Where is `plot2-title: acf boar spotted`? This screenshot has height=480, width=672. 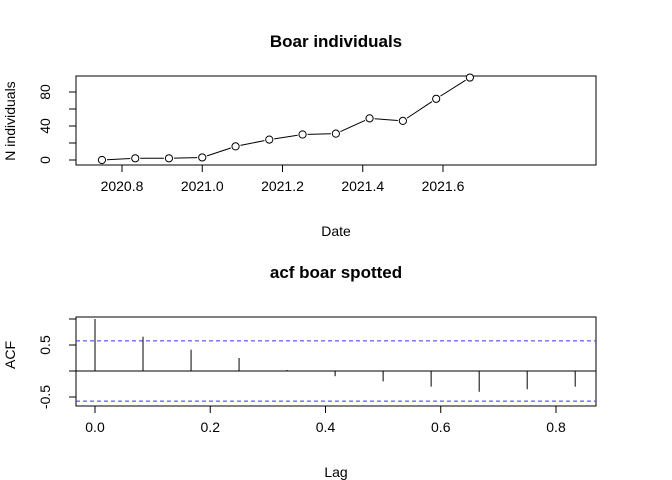 plot2-title: acf boar spotted is located at coordinates (336, 272).